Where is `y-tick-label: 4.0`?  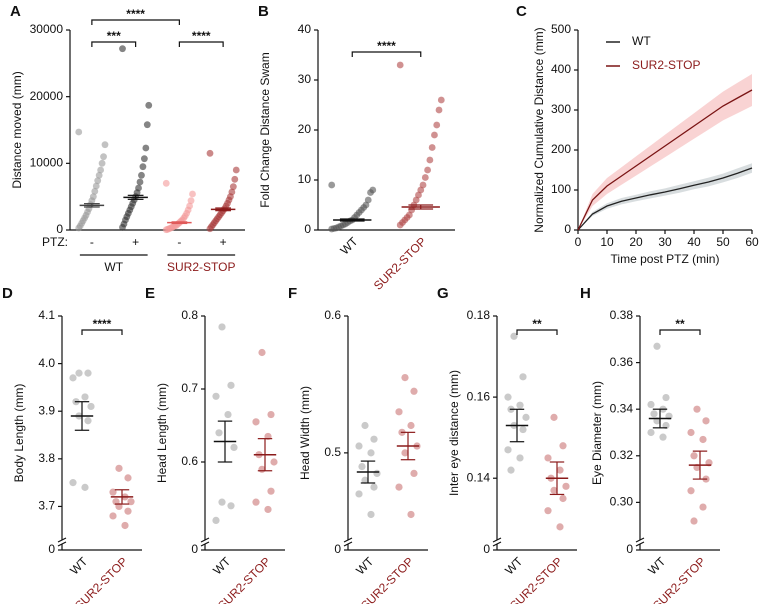 y-tick-label: 4.0 is located at coordinates (46, 363).